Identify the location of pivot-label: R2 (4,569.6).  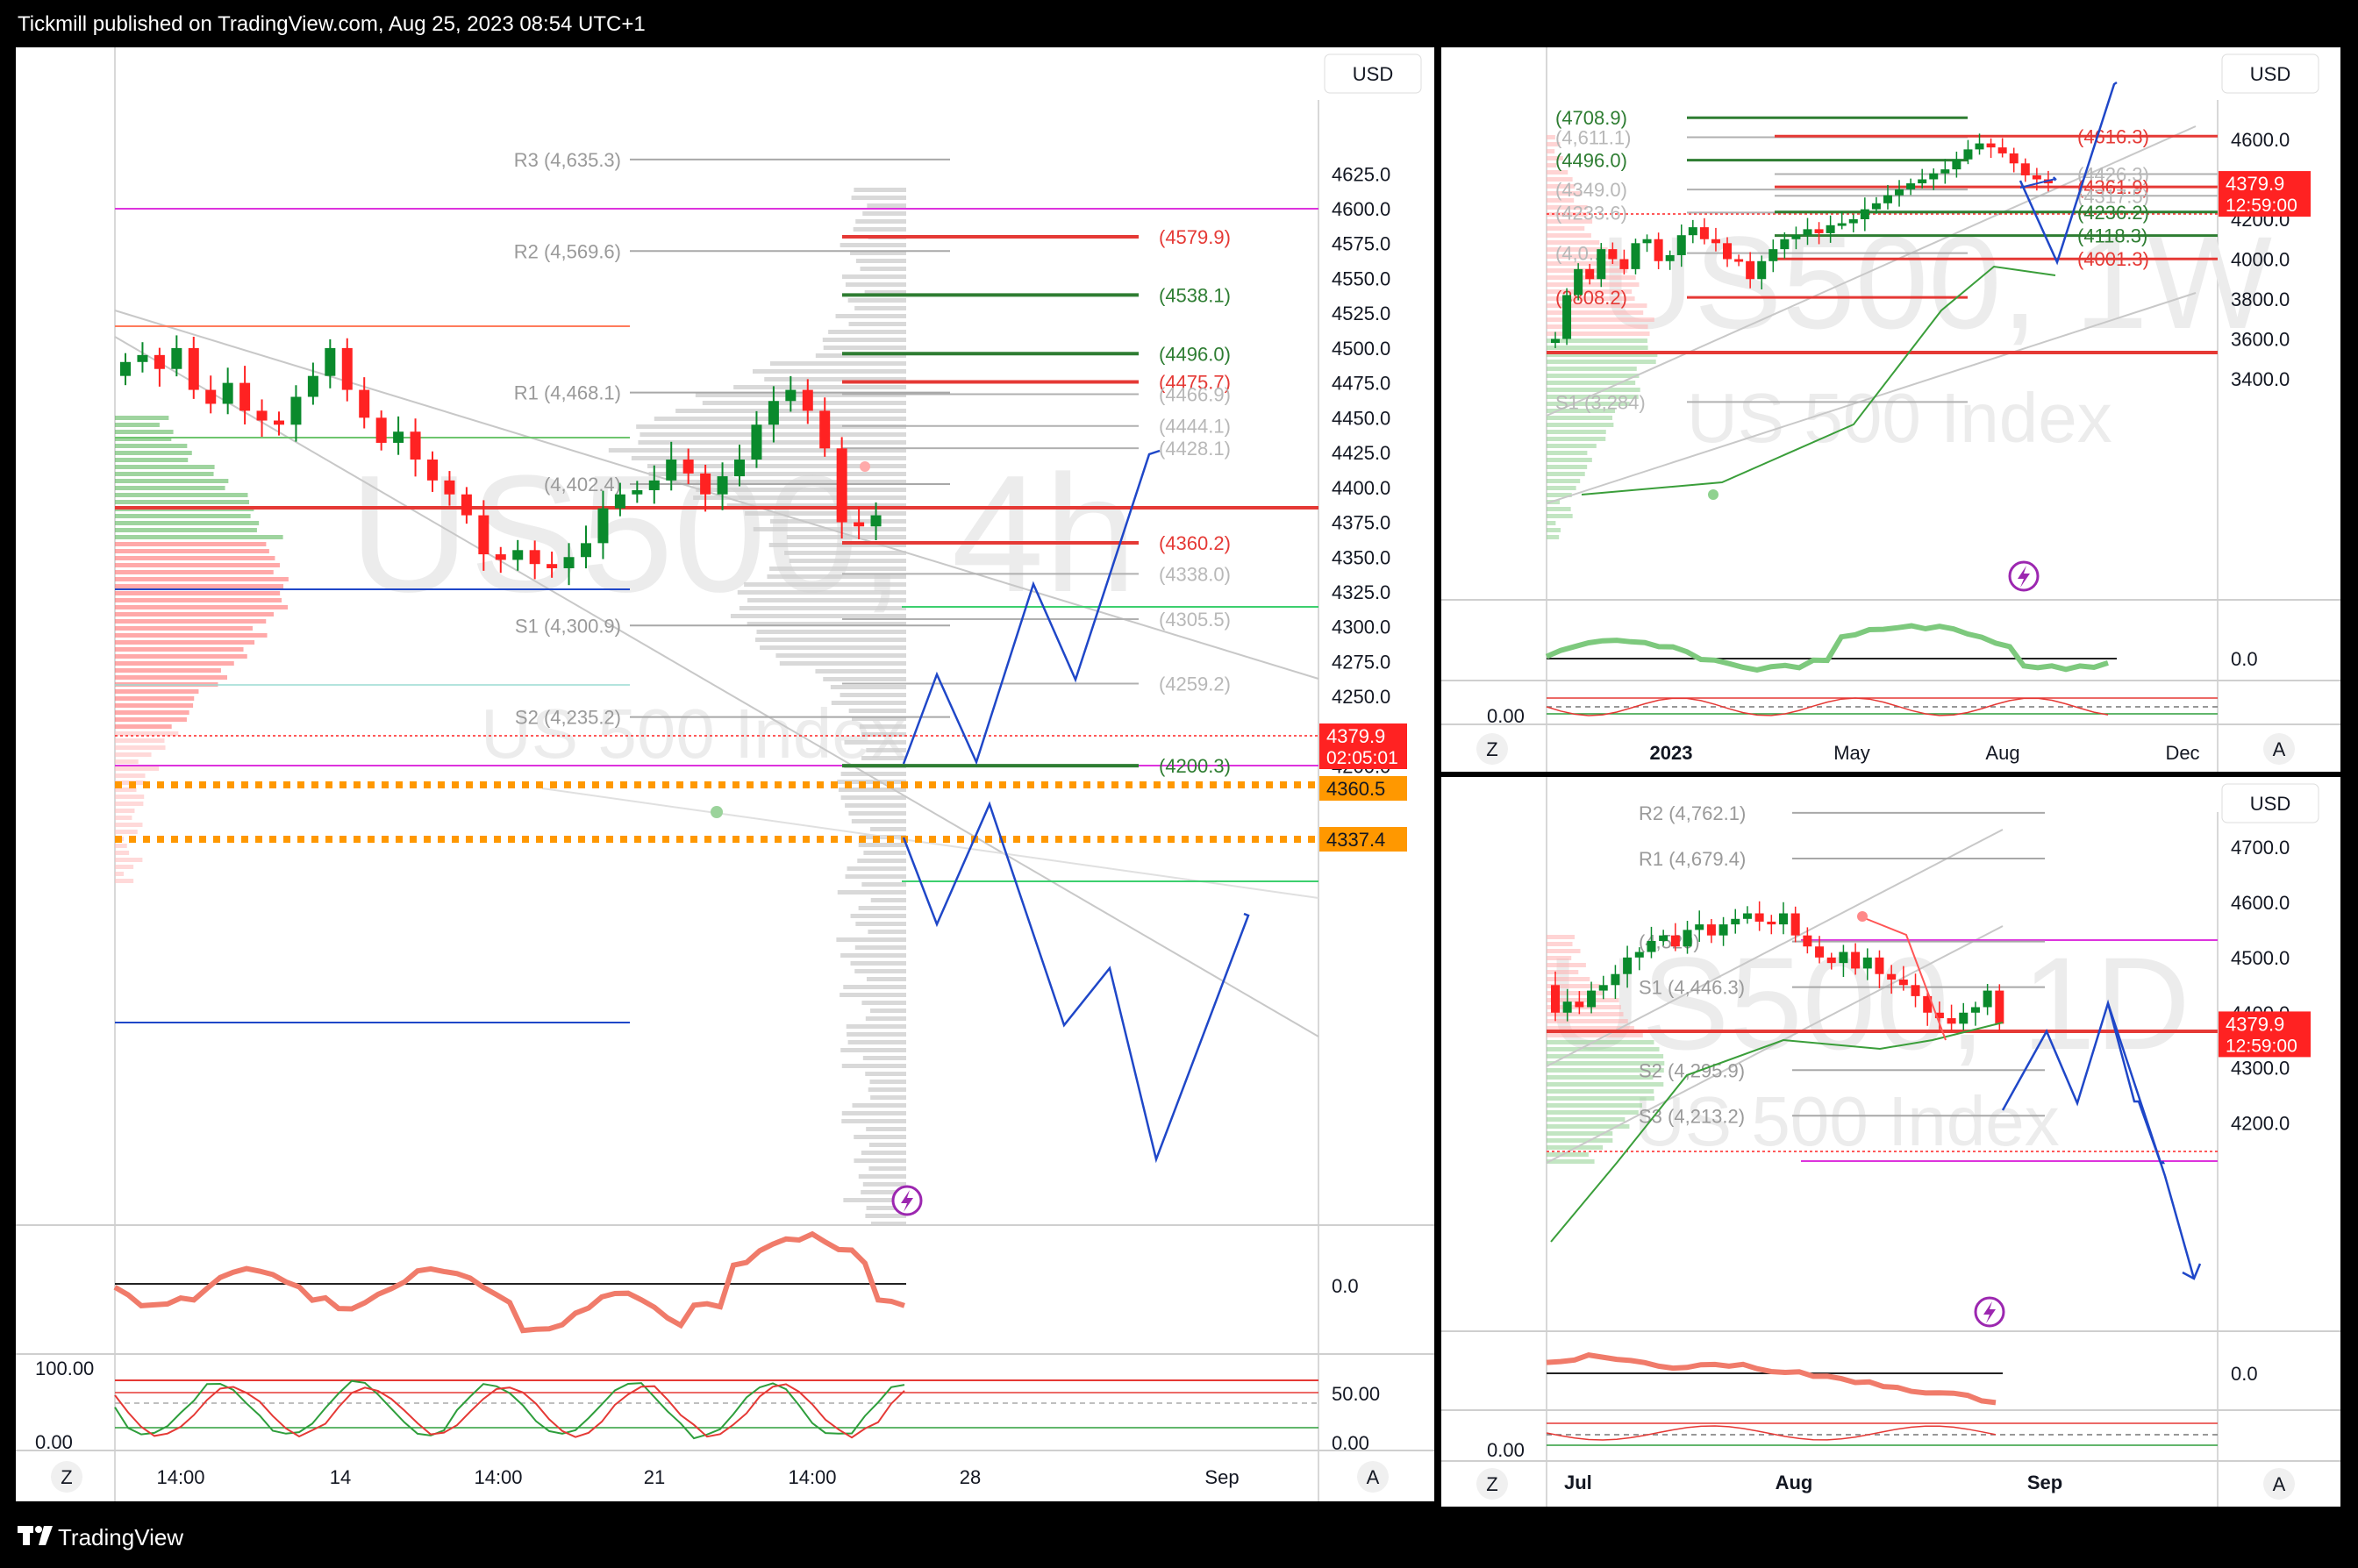
(568, 251).